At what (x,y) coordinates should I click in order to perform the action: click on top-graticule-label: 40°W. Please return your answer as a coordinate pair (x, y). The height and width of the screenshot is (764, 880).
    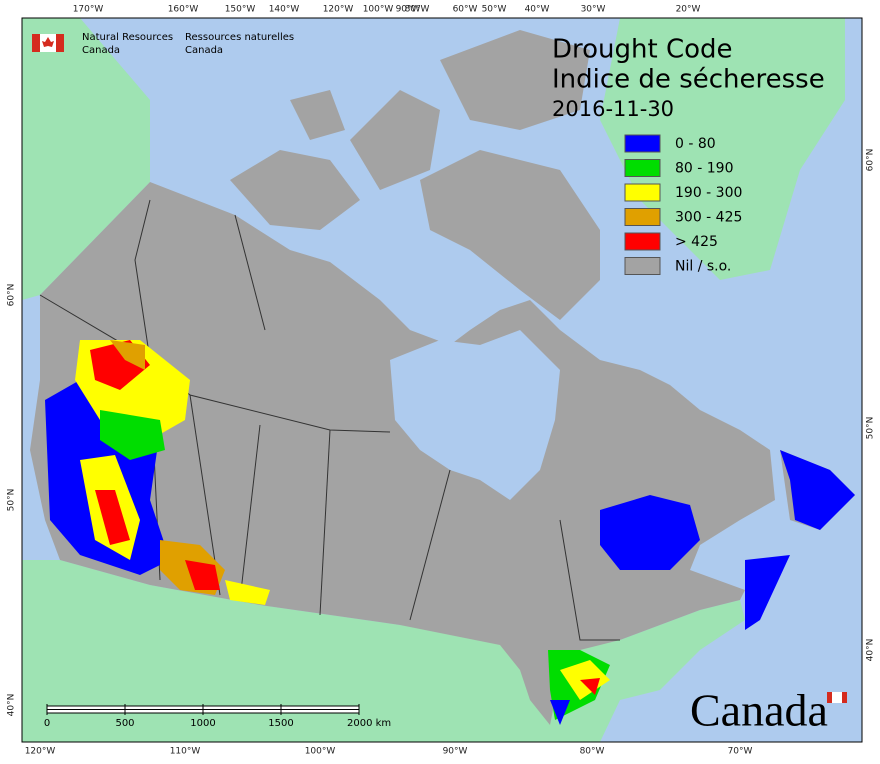
    Looking at the image, I should click on (537, 10).